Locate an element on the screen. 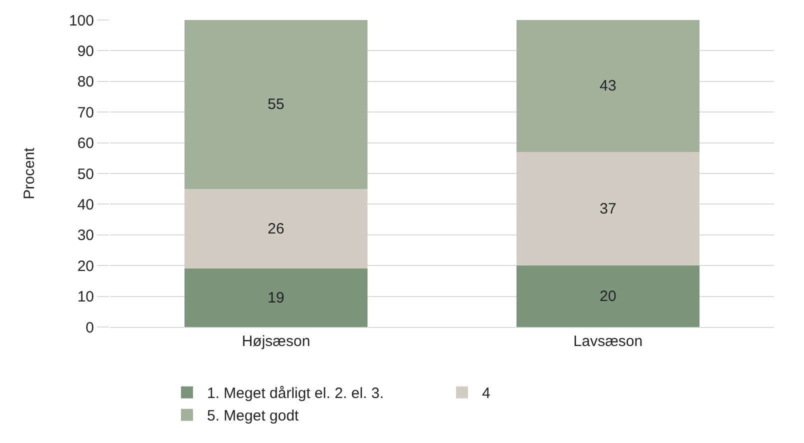 The image size is (804, 443). data-label: 26 is located at coordinates (276, 229).